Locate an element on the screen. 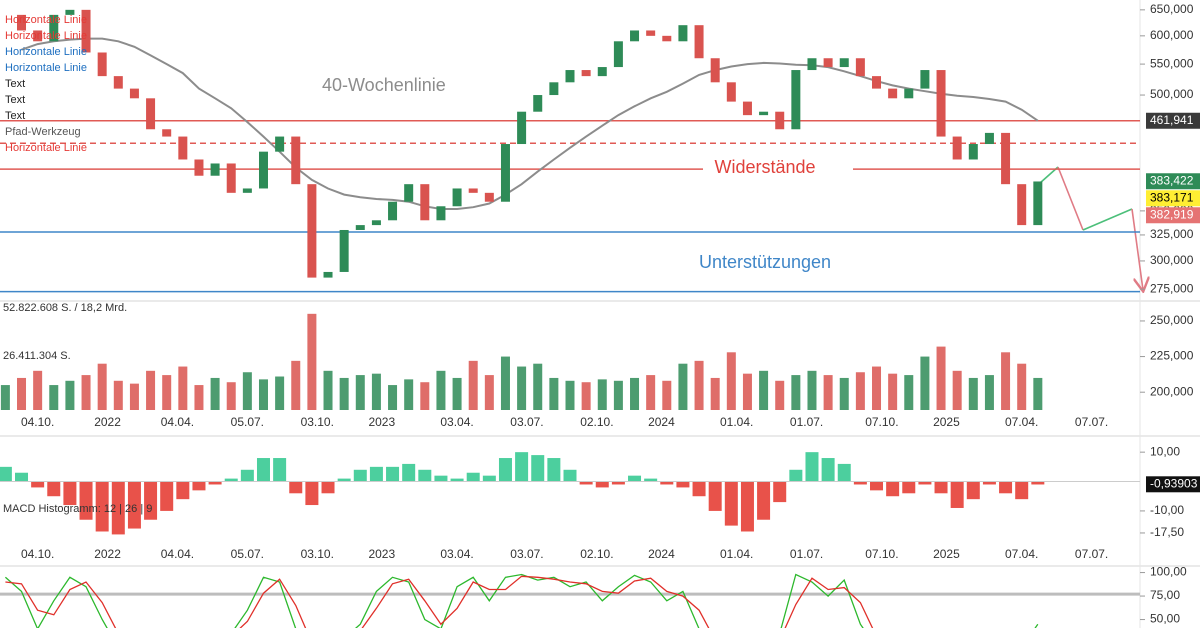 The width and height of the screenshot is (1200, 628). y-tick-label: 250,000 is located at coordinates (1172, 320).